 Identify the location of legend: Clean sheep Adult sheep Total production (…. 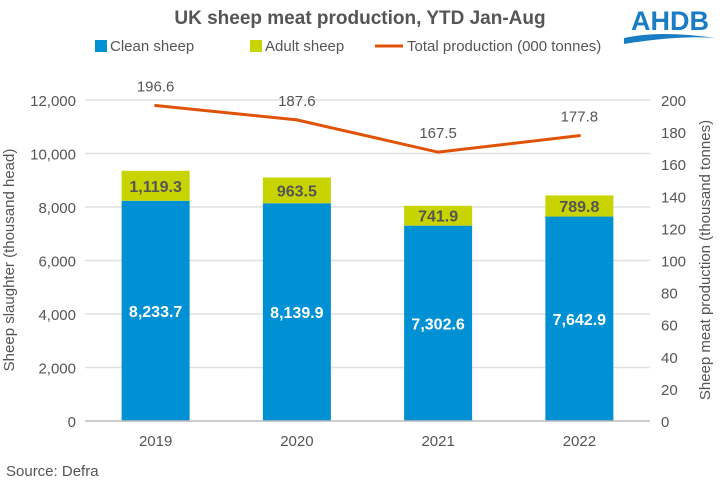
(348, 46).